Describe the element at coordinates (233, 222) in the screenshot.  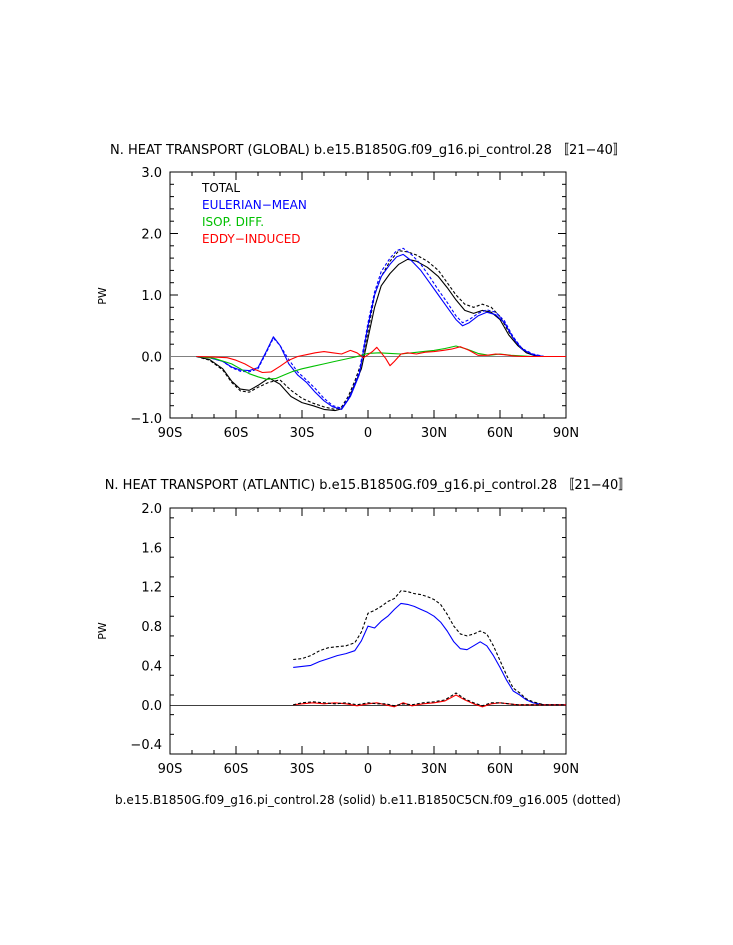
I see `legend-isop-diff: ISOP. DIFF.` at that location.